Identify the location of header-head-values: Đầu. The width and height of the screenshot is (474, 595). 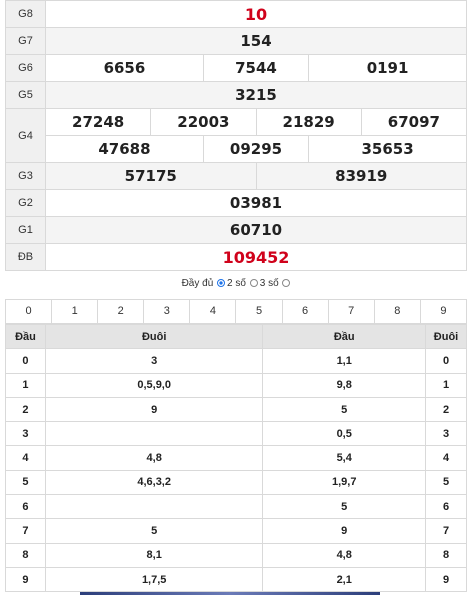
(344, 336).